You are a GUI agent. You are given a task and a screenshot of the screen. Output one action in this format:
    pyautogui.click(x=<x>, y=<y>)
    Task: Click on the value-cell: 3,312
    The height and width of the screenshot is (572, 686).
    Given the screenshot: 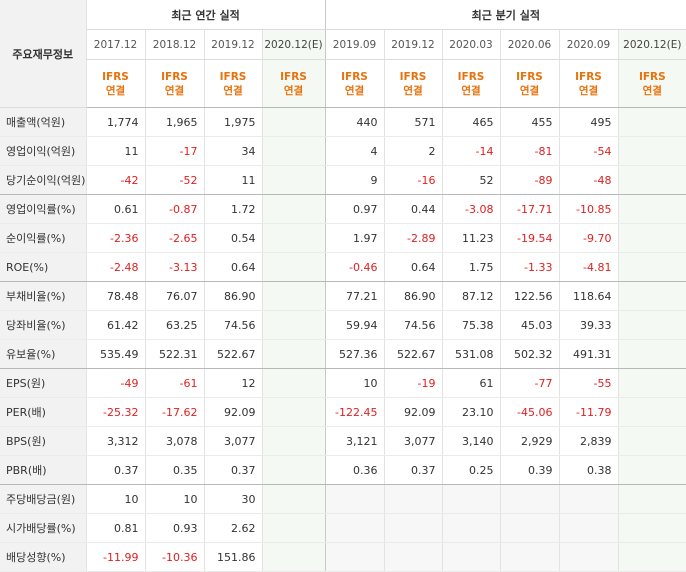 What is the action you would take?
    pyautogui.click(x=115, y=441)
    